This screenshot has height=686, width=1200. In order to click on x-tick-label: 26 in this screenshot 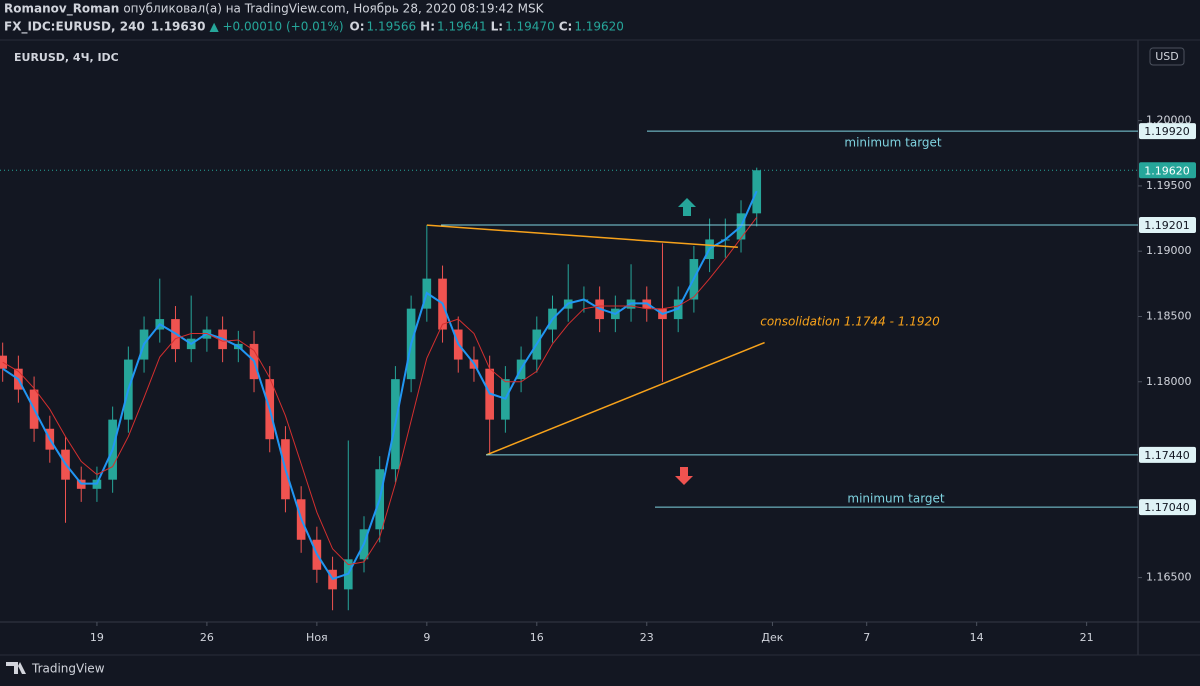, I will do `click(207, 637)`.